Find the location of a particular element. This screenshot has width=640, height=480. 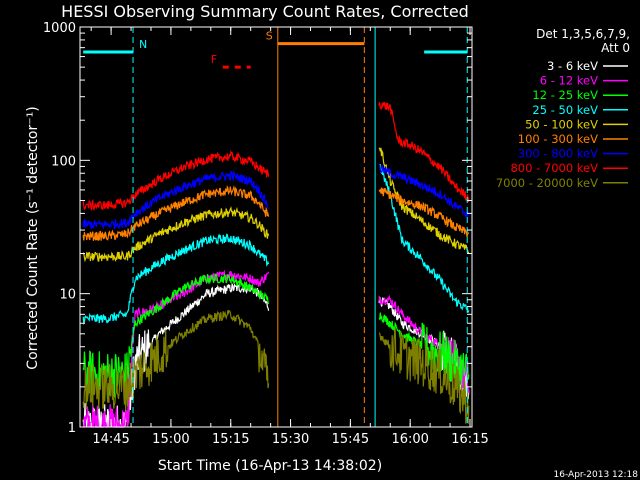

flag-F-label: F is located at coordinates (214, 59).